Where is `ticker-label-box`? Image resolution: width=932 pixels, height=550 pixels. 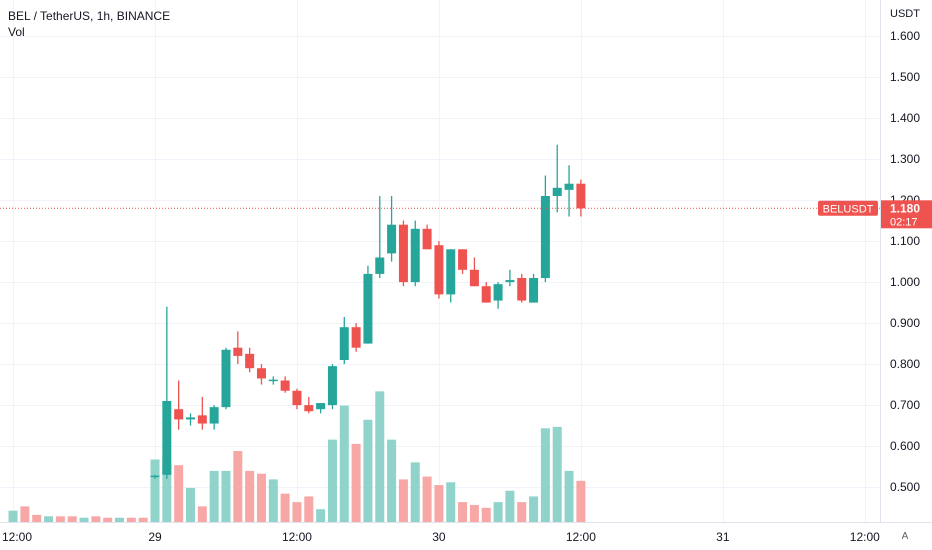 ticker-label-box is located at coordinates (848, 208).